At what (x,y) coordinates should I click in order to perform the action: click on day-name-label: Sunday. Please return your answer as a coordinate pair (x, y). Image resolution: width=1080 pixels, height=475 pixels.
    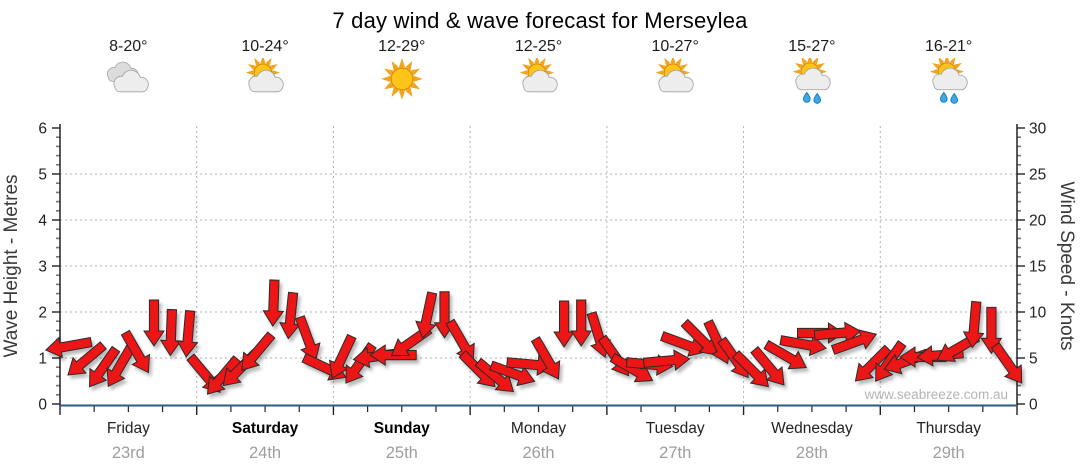
    Looking at the image, I should click on (402, 428).